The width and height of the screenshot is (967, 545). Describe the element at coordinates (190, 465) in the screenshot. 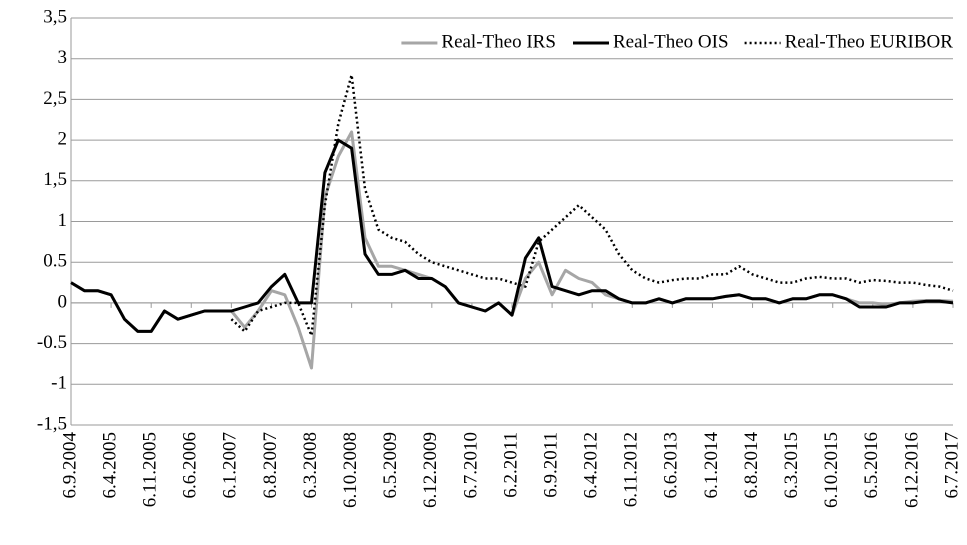

I see `x-tick-label: 6.6.2006` at that location.